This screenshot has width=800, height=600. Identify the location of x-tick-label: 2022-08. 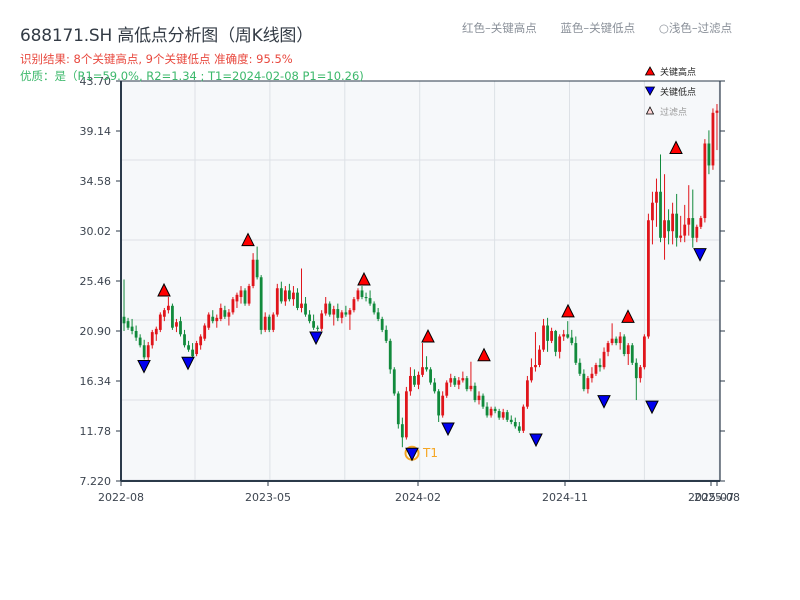
(121, 497).